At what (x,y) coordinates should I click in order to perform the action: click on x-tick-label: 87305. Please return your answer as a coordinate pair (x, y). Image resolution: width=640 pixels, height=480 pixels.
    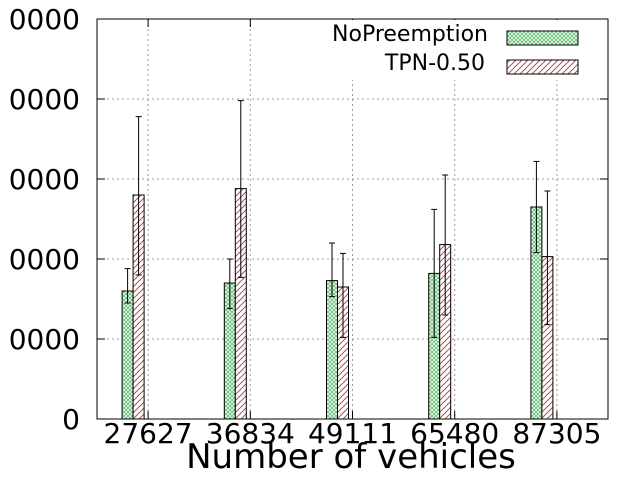
    Looking at the image, I should click on (556, 433).